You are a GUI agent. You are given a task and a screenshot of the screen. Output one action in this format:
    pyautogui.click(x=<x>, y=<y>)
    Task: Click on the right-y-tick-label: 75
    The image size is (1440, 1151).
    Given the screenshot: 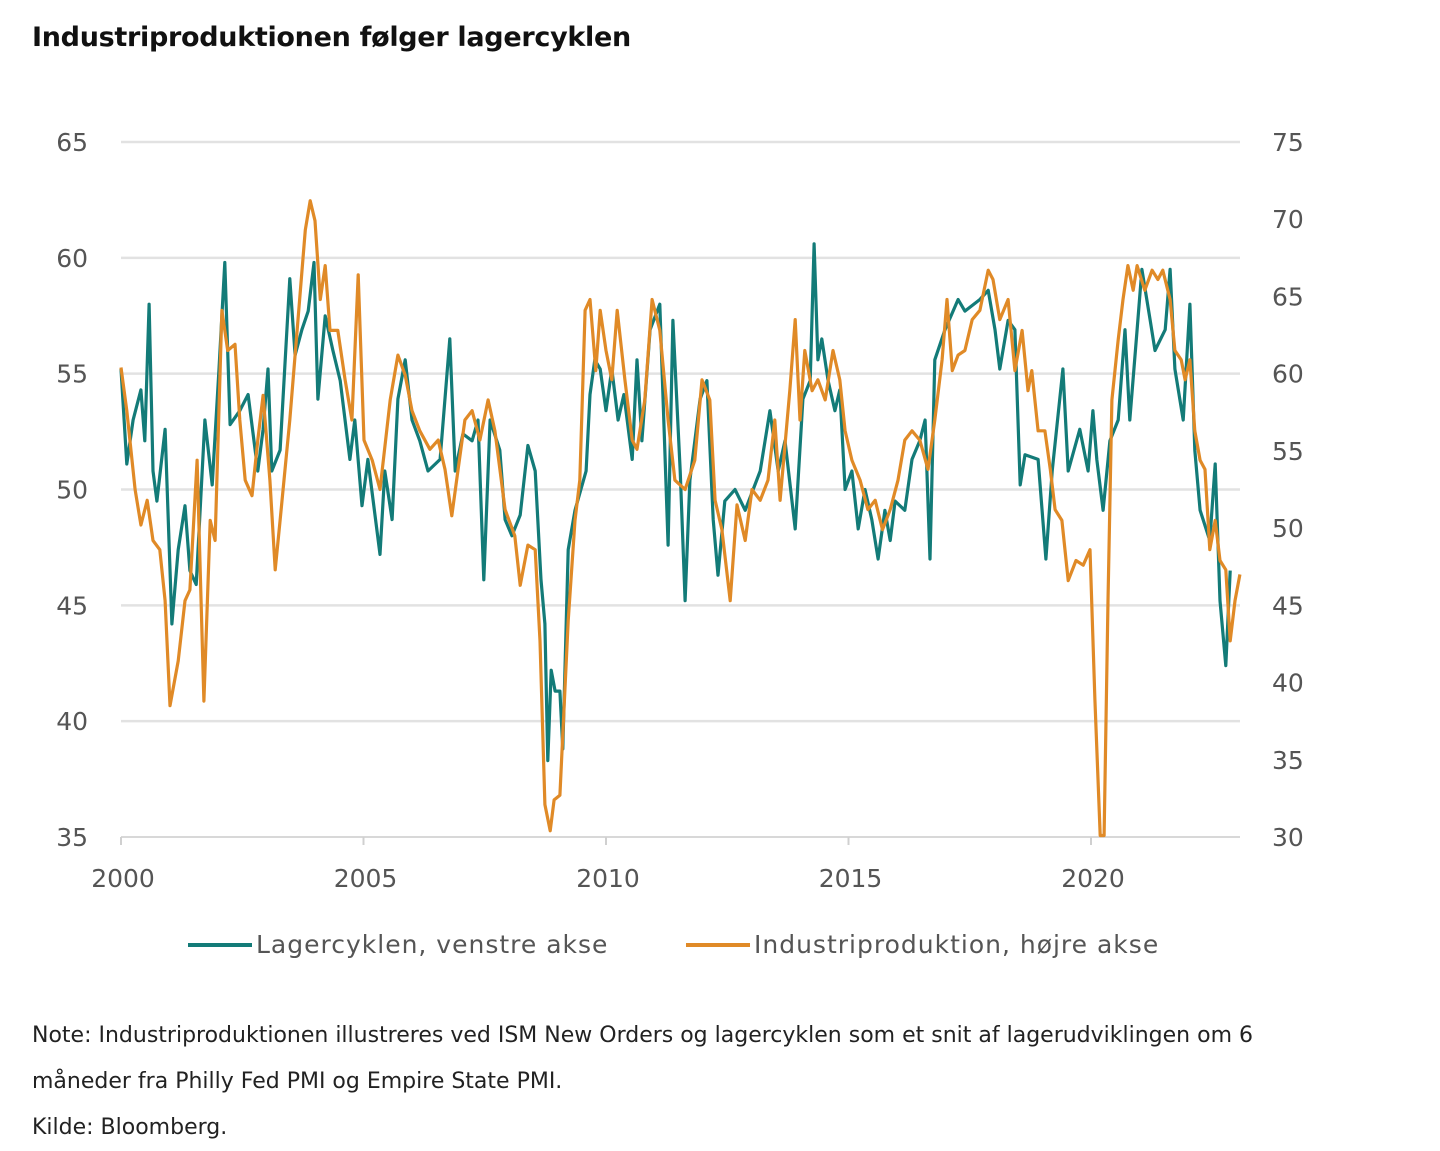 What is the action you would take?
    pyautogui.click(x=1288, y=142)
    